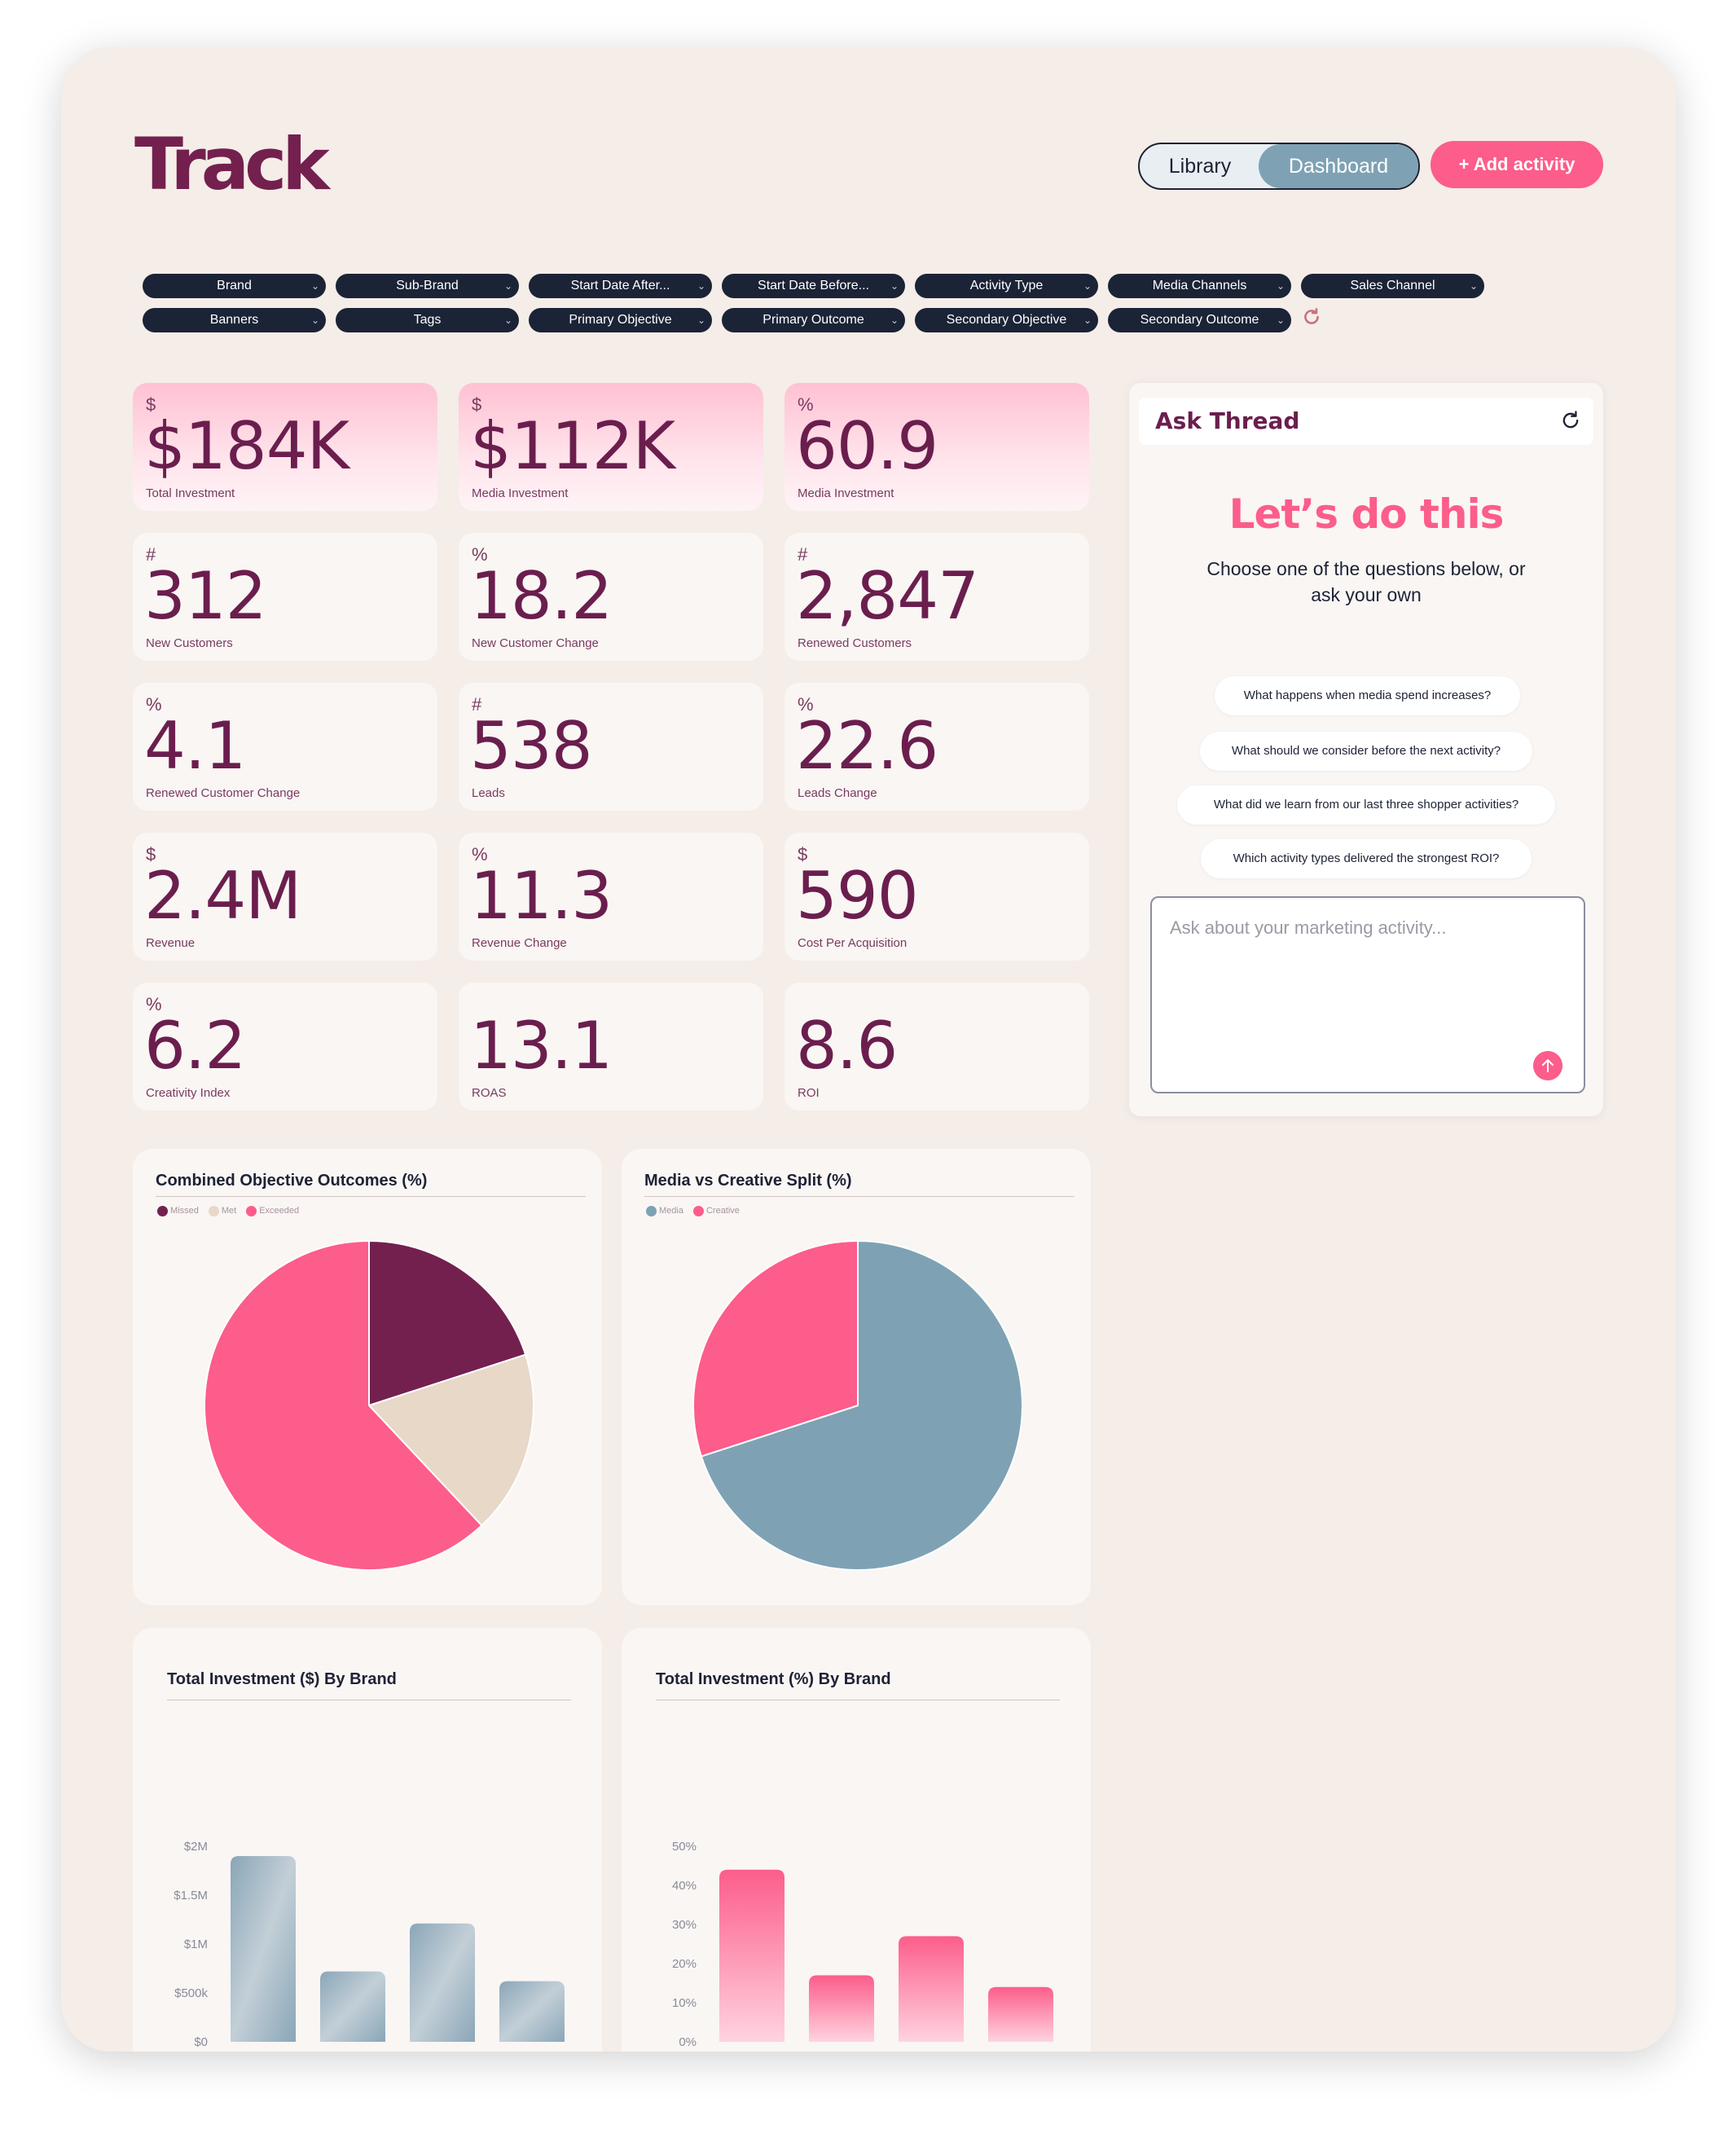  I want to click on metric-value: $112K, so click(572, 446).